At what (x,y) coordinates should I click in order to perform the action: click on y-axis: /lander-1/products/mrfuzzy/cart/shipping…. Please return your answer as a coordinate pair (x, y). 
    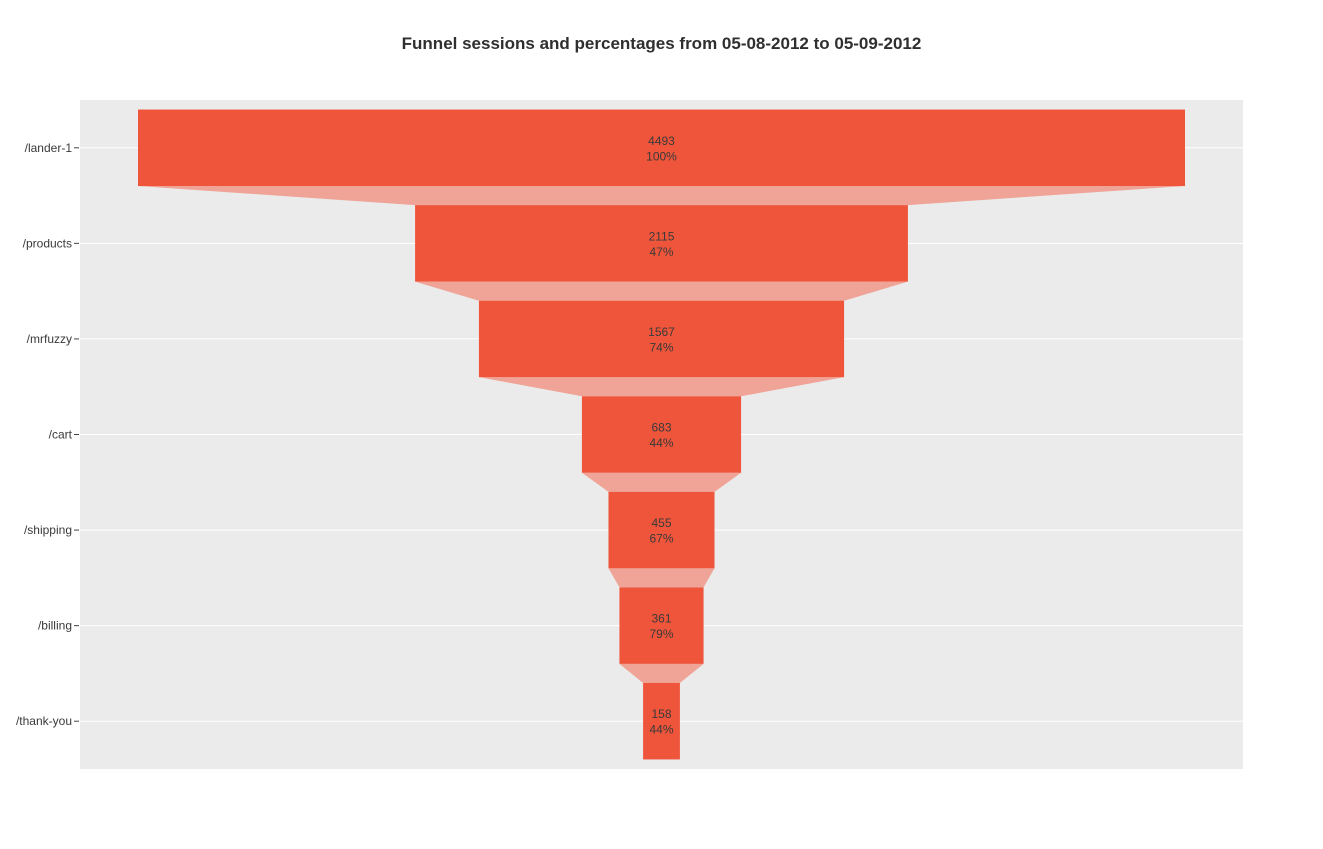
    Looking at the image, I should click on (47, 434).